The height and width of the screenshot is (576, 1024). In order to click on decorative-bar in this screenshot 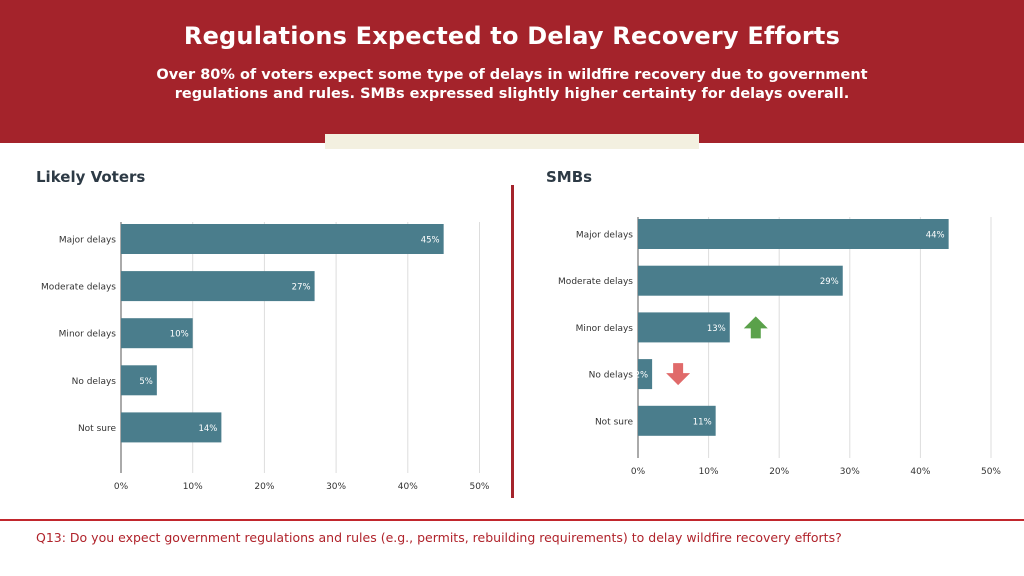, I will do `click(512, 141)`.